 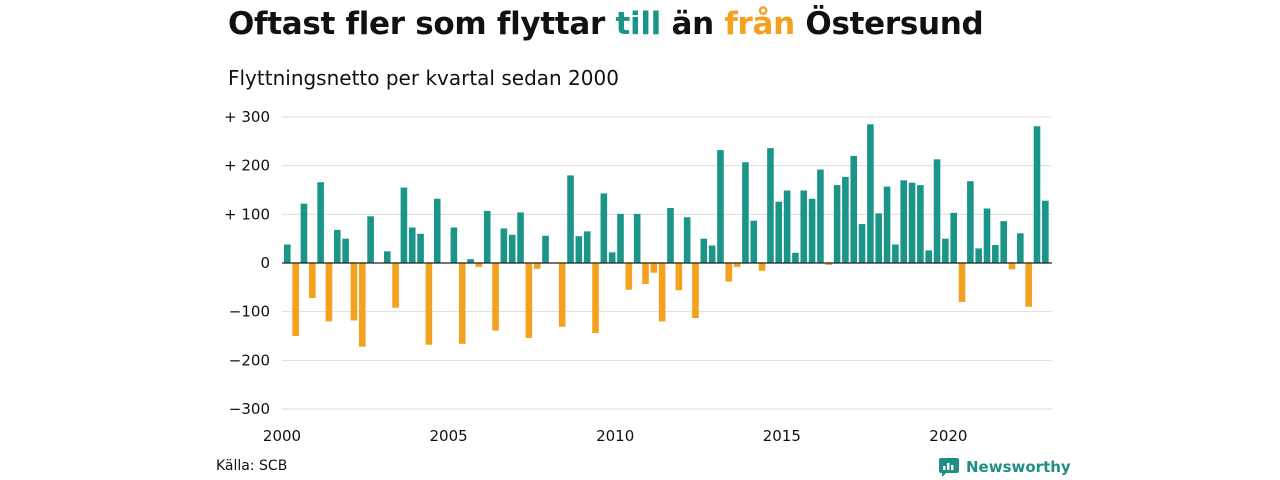 I want to click on y-axis-ticks: + 300 + 200 + 100 0 −100 −200 −300, so click(x=247, y=263).